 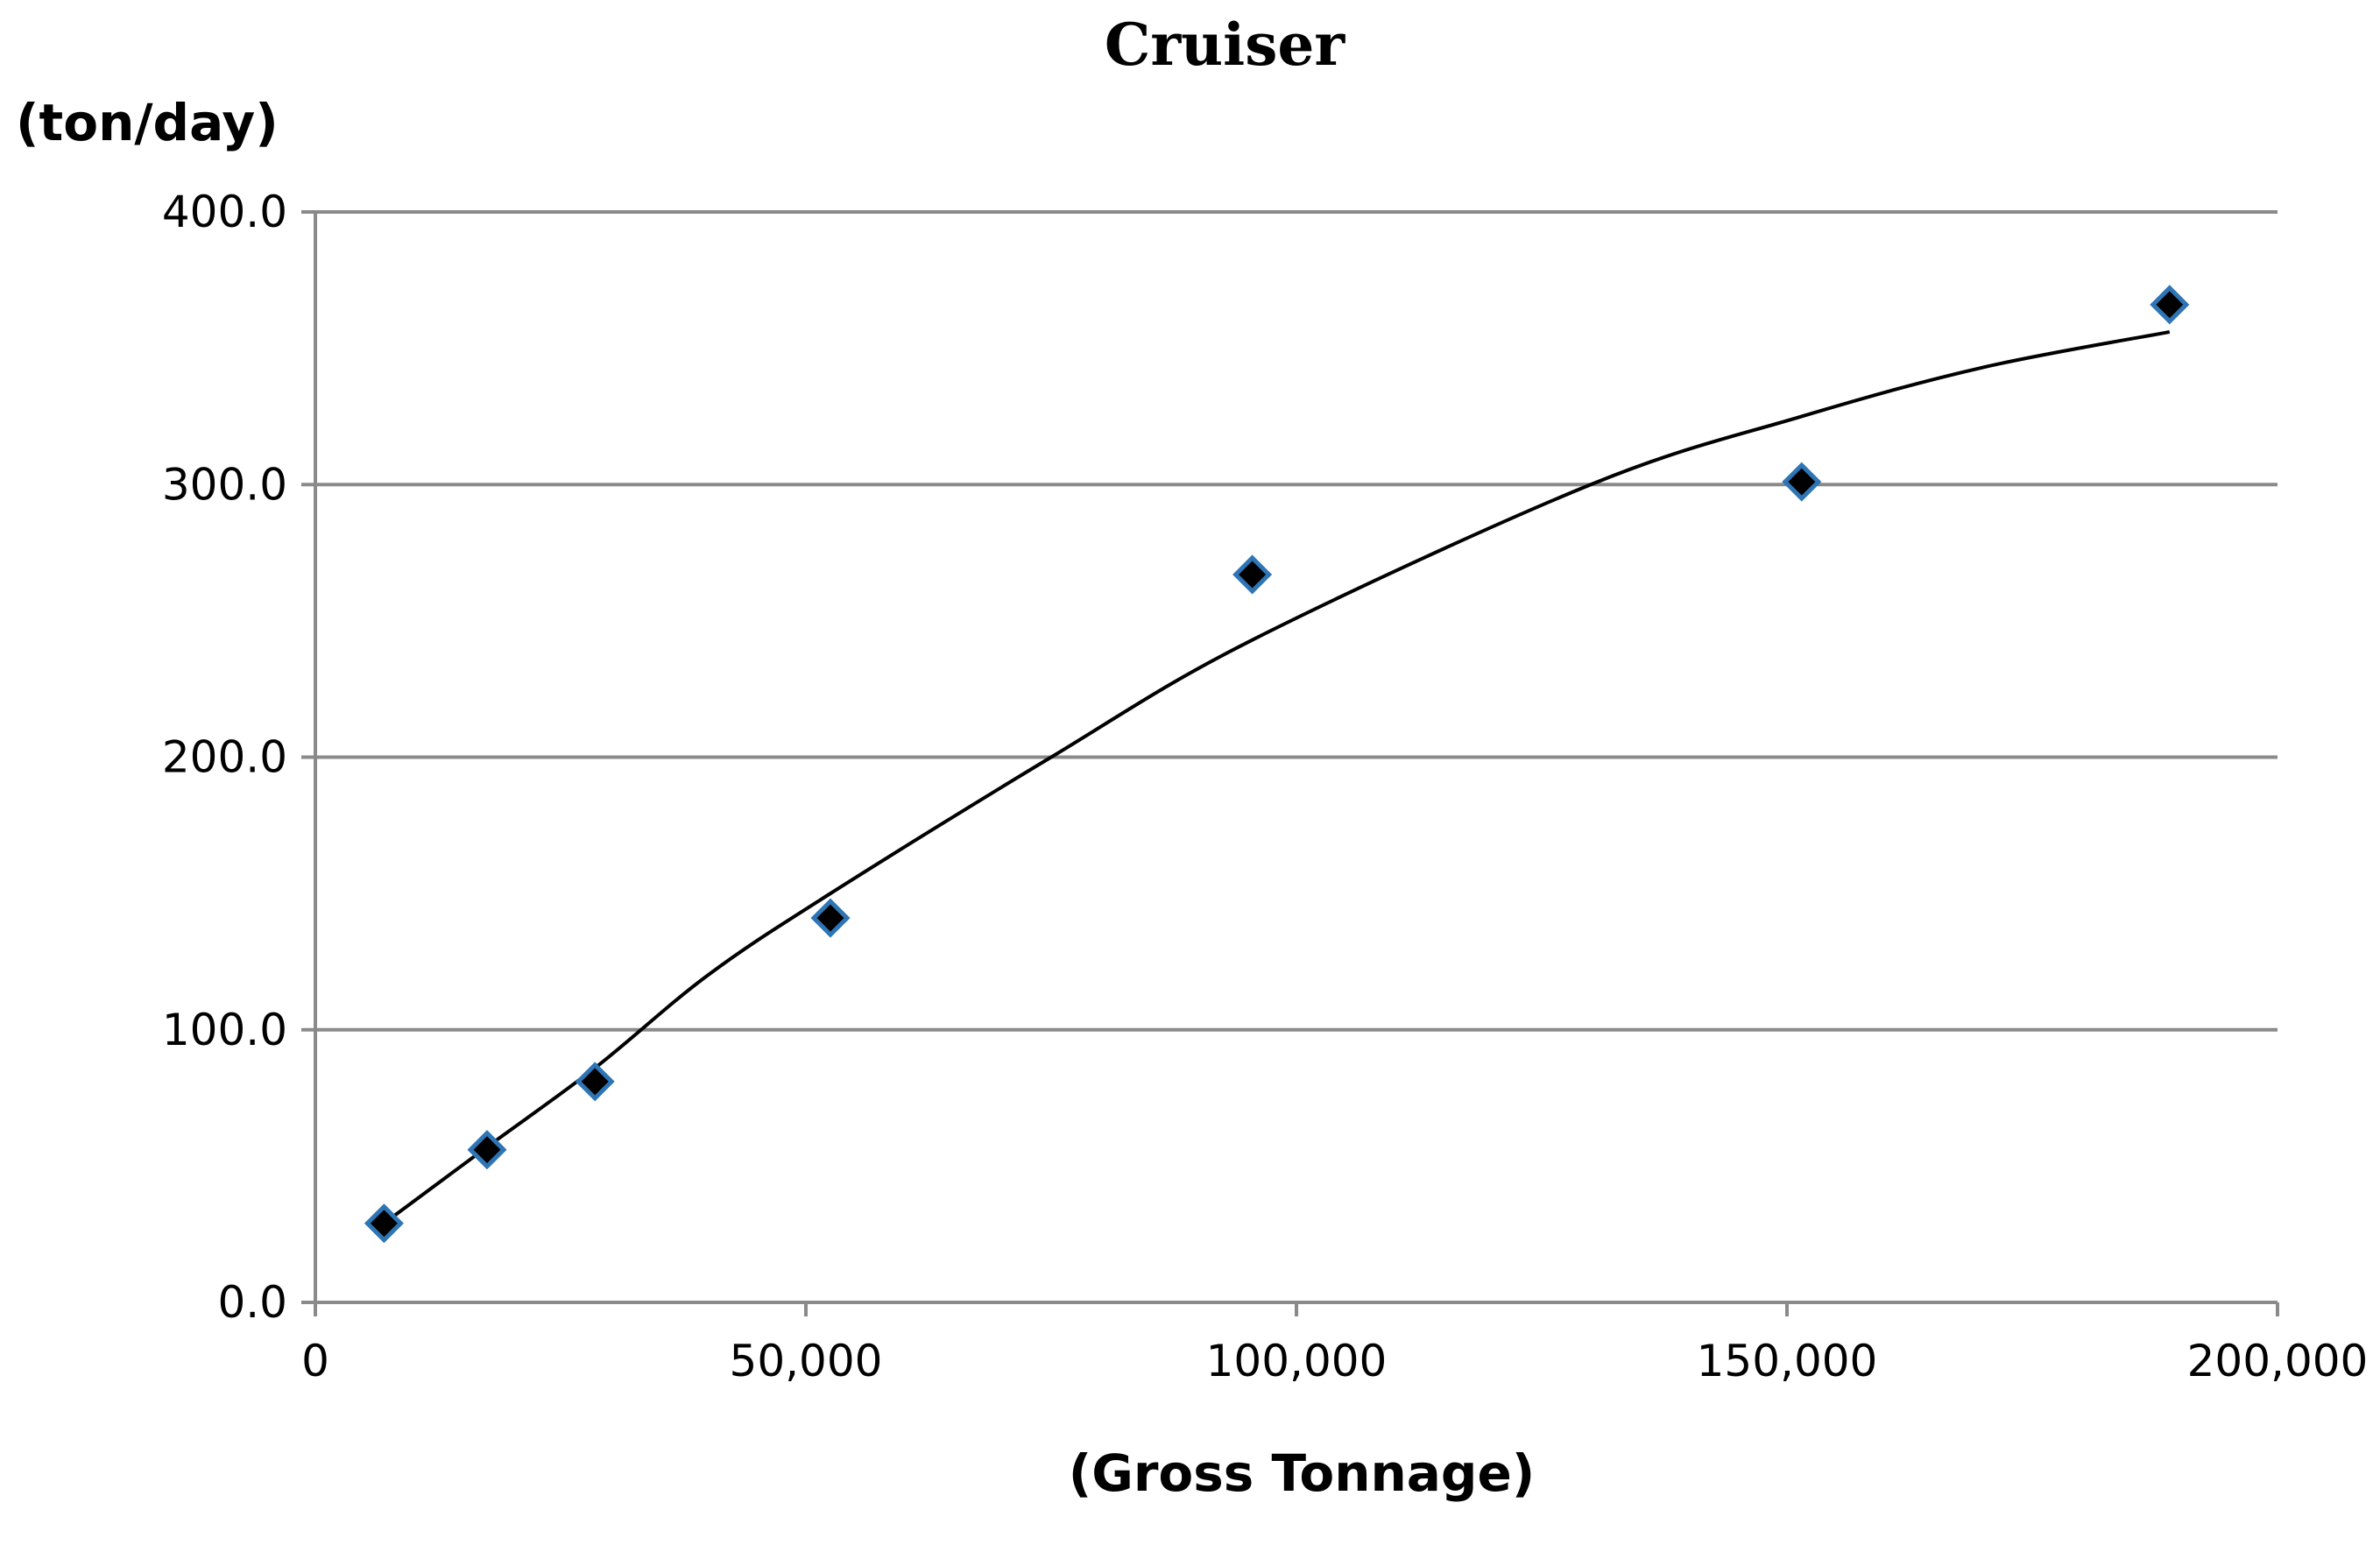 I want to click on x-tick-label: 0, so click(x=315, y=1361).